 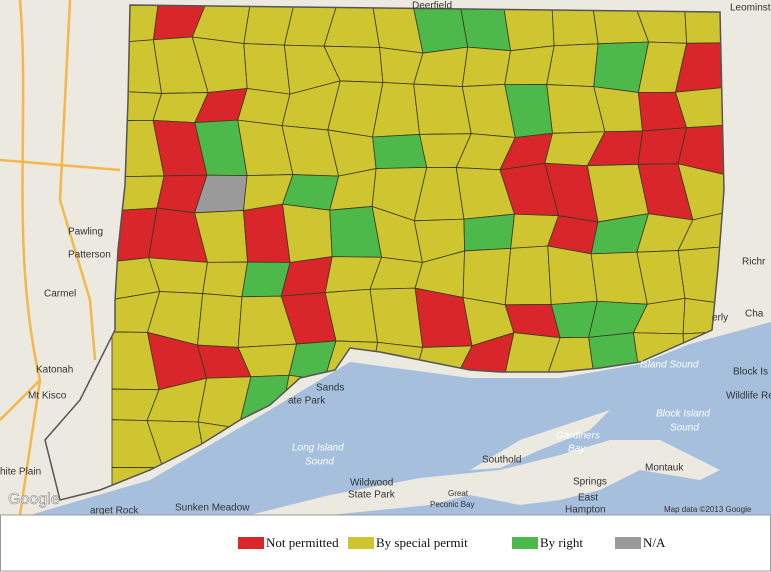 I want to click on google-logo: Google, so click(x=34, y=499).